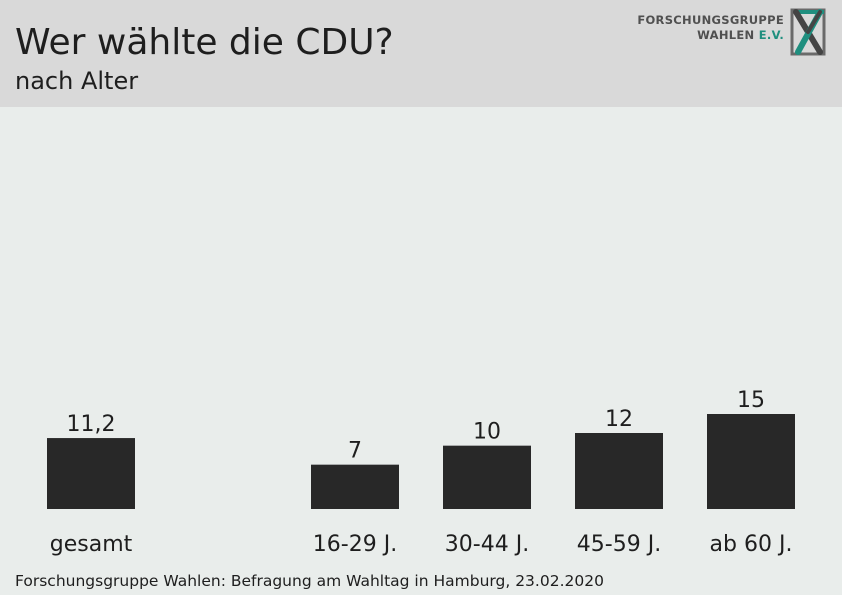 The image size is (842, 595). Describe the element at coordinates (751, 400) in the screenshot. I see `value-label-4: 15` at that location.